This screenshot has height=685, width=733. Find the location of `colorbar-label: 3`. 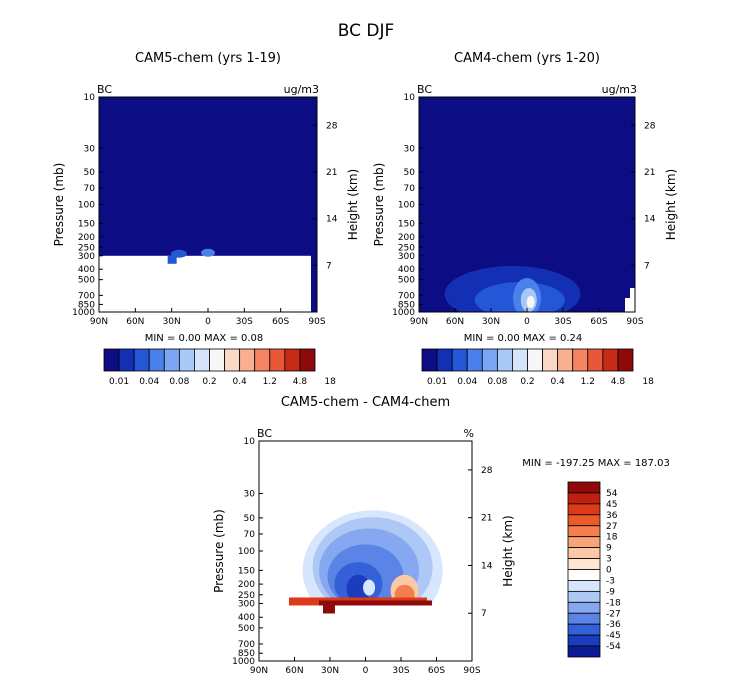

colorbar-label: 3 is located at coordinates (609, 560).